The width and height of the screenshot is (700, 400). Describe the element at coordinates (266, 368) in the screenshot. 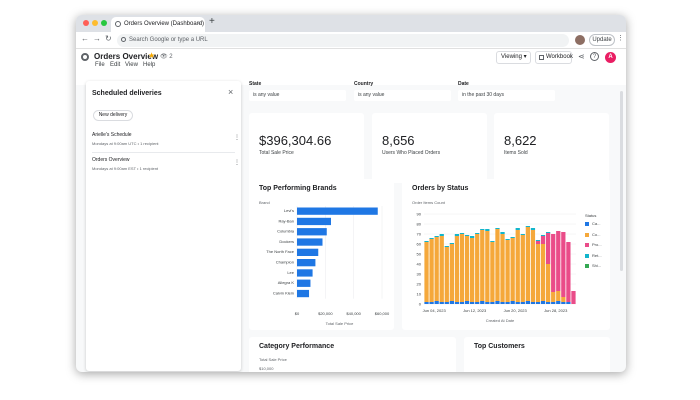

I see `axis-tick: $10,000` at that location.